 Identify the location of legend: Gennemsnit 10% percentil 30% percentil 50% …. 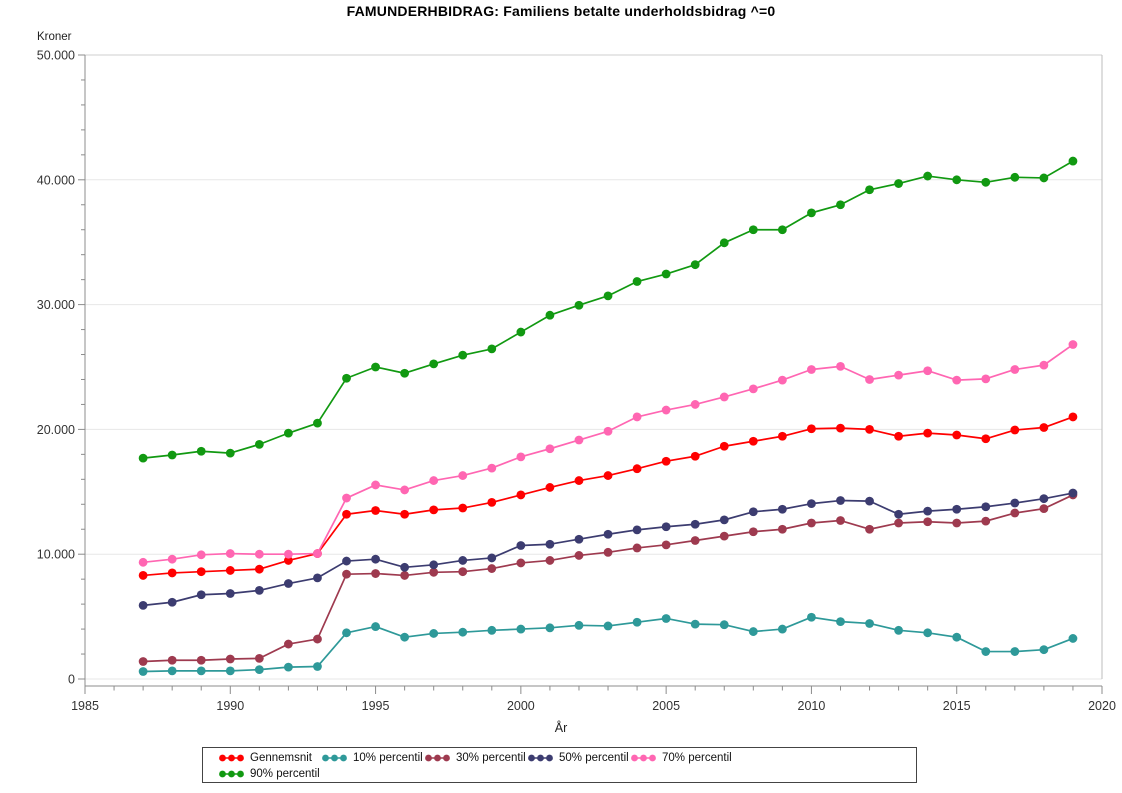
(559, 765).